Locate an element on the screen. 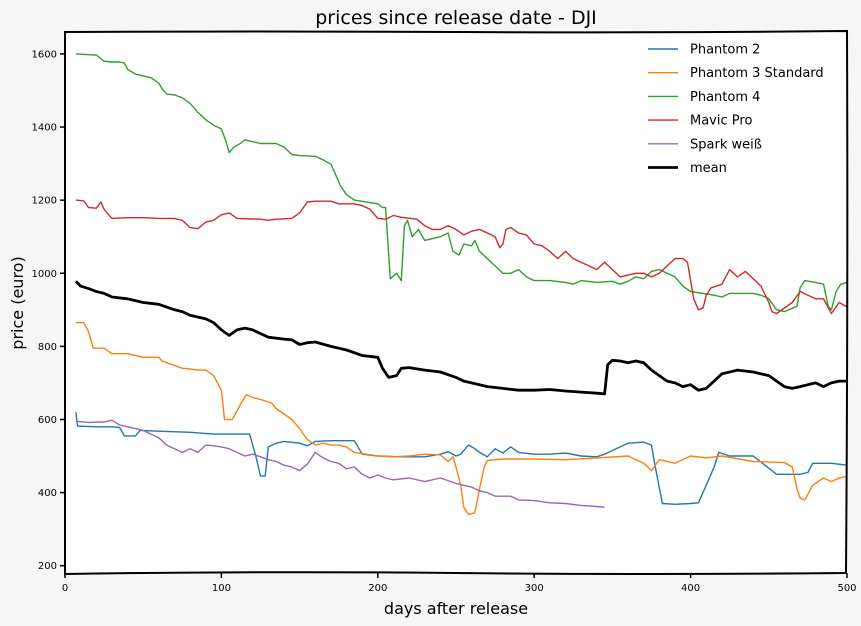 The height and width of the screenshot is (626, 861). x-tick-label-1: 100 is located at coordinates (221, 588).